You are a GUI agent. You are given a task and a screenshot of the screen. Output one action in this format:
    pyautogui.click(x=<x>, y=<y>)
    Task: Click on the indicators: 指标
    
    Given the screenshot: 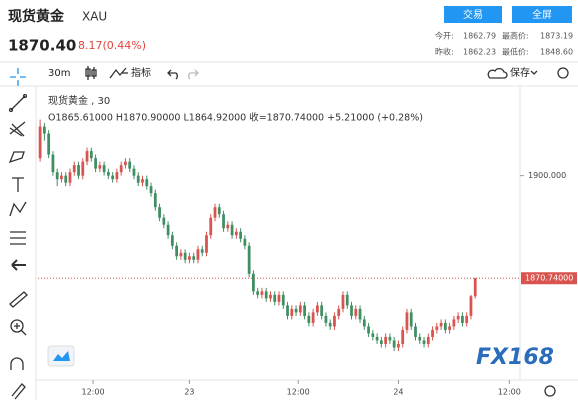 What is the action you would take?
    pyautogui.click(x=141, y=72)
    